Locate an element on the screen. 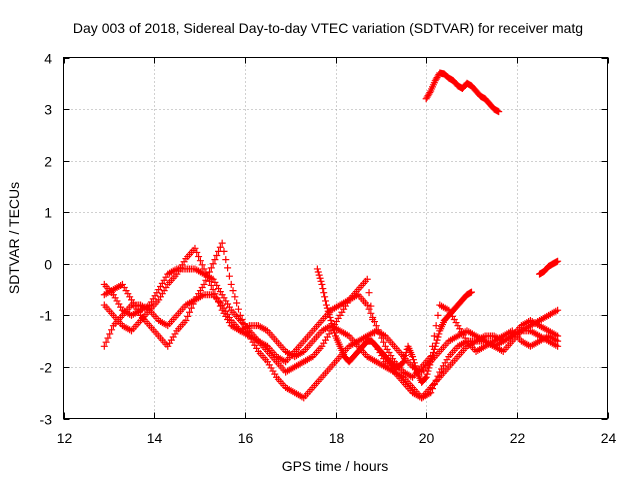 This screenshot has height=480, width=640. y-tick-label: 0 is located at coordinates (48, 265).